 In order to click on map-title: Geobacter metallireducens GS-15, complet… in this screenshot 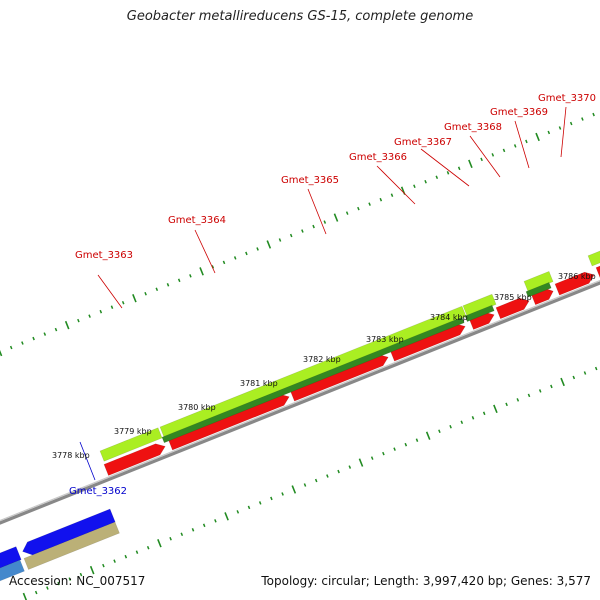, I will do `click(300, 16)`.